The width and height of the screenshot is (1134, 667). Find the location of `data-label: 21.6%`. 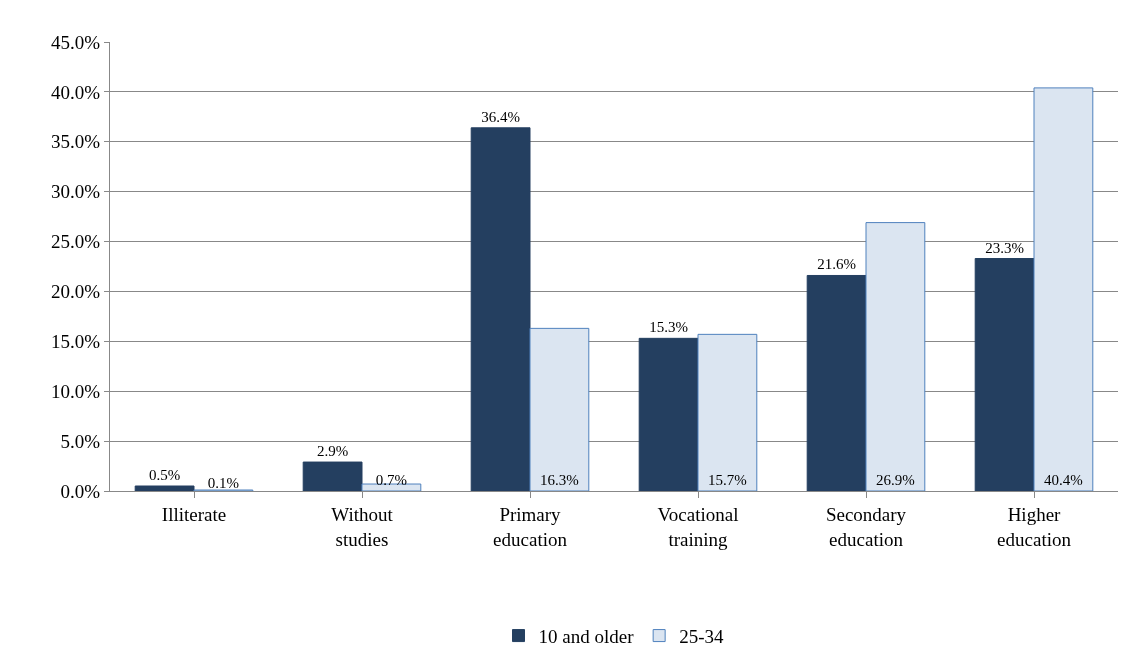

data-label: 21.6% is located at coordinates (836, 264).